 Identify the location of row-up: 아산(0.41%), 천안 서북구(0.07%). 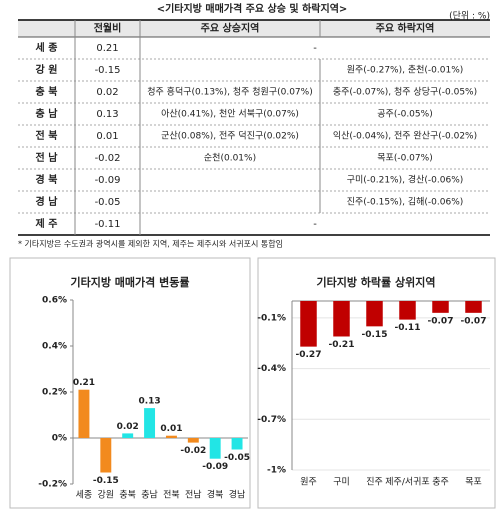
(230, 114).